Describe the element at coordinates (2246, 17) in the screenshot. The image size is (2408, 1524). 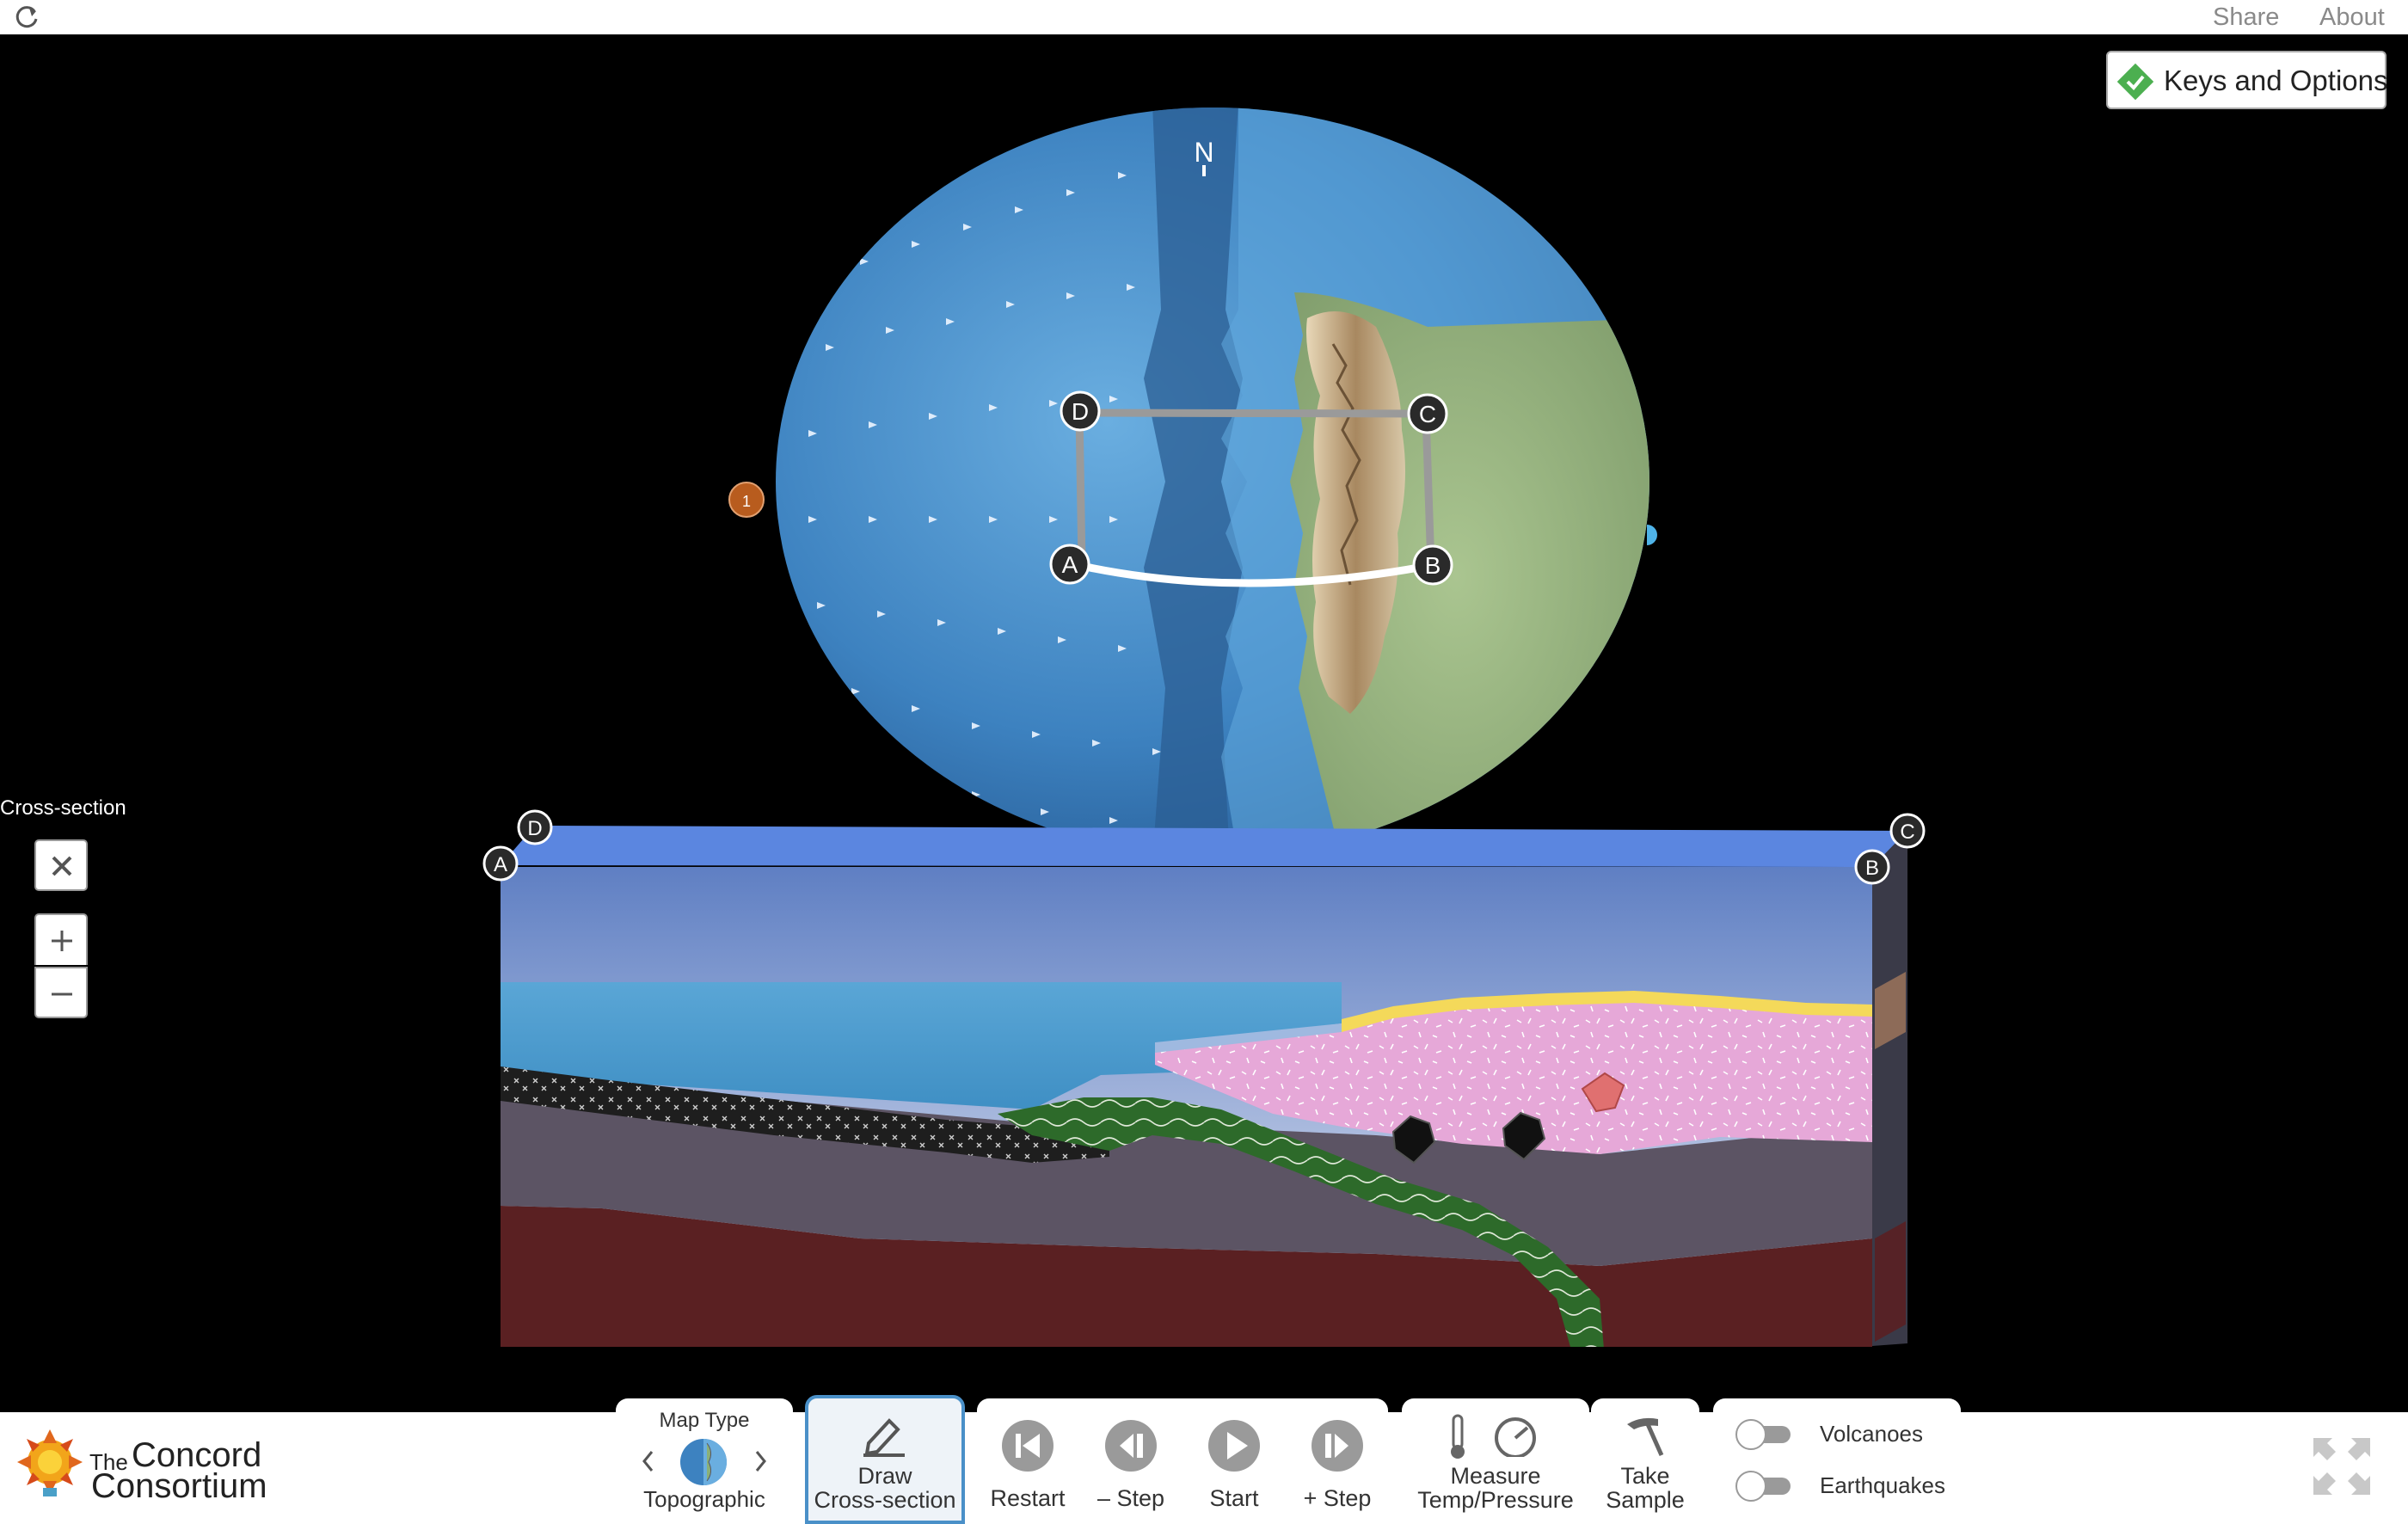
I see `share-link: Share` at that location.